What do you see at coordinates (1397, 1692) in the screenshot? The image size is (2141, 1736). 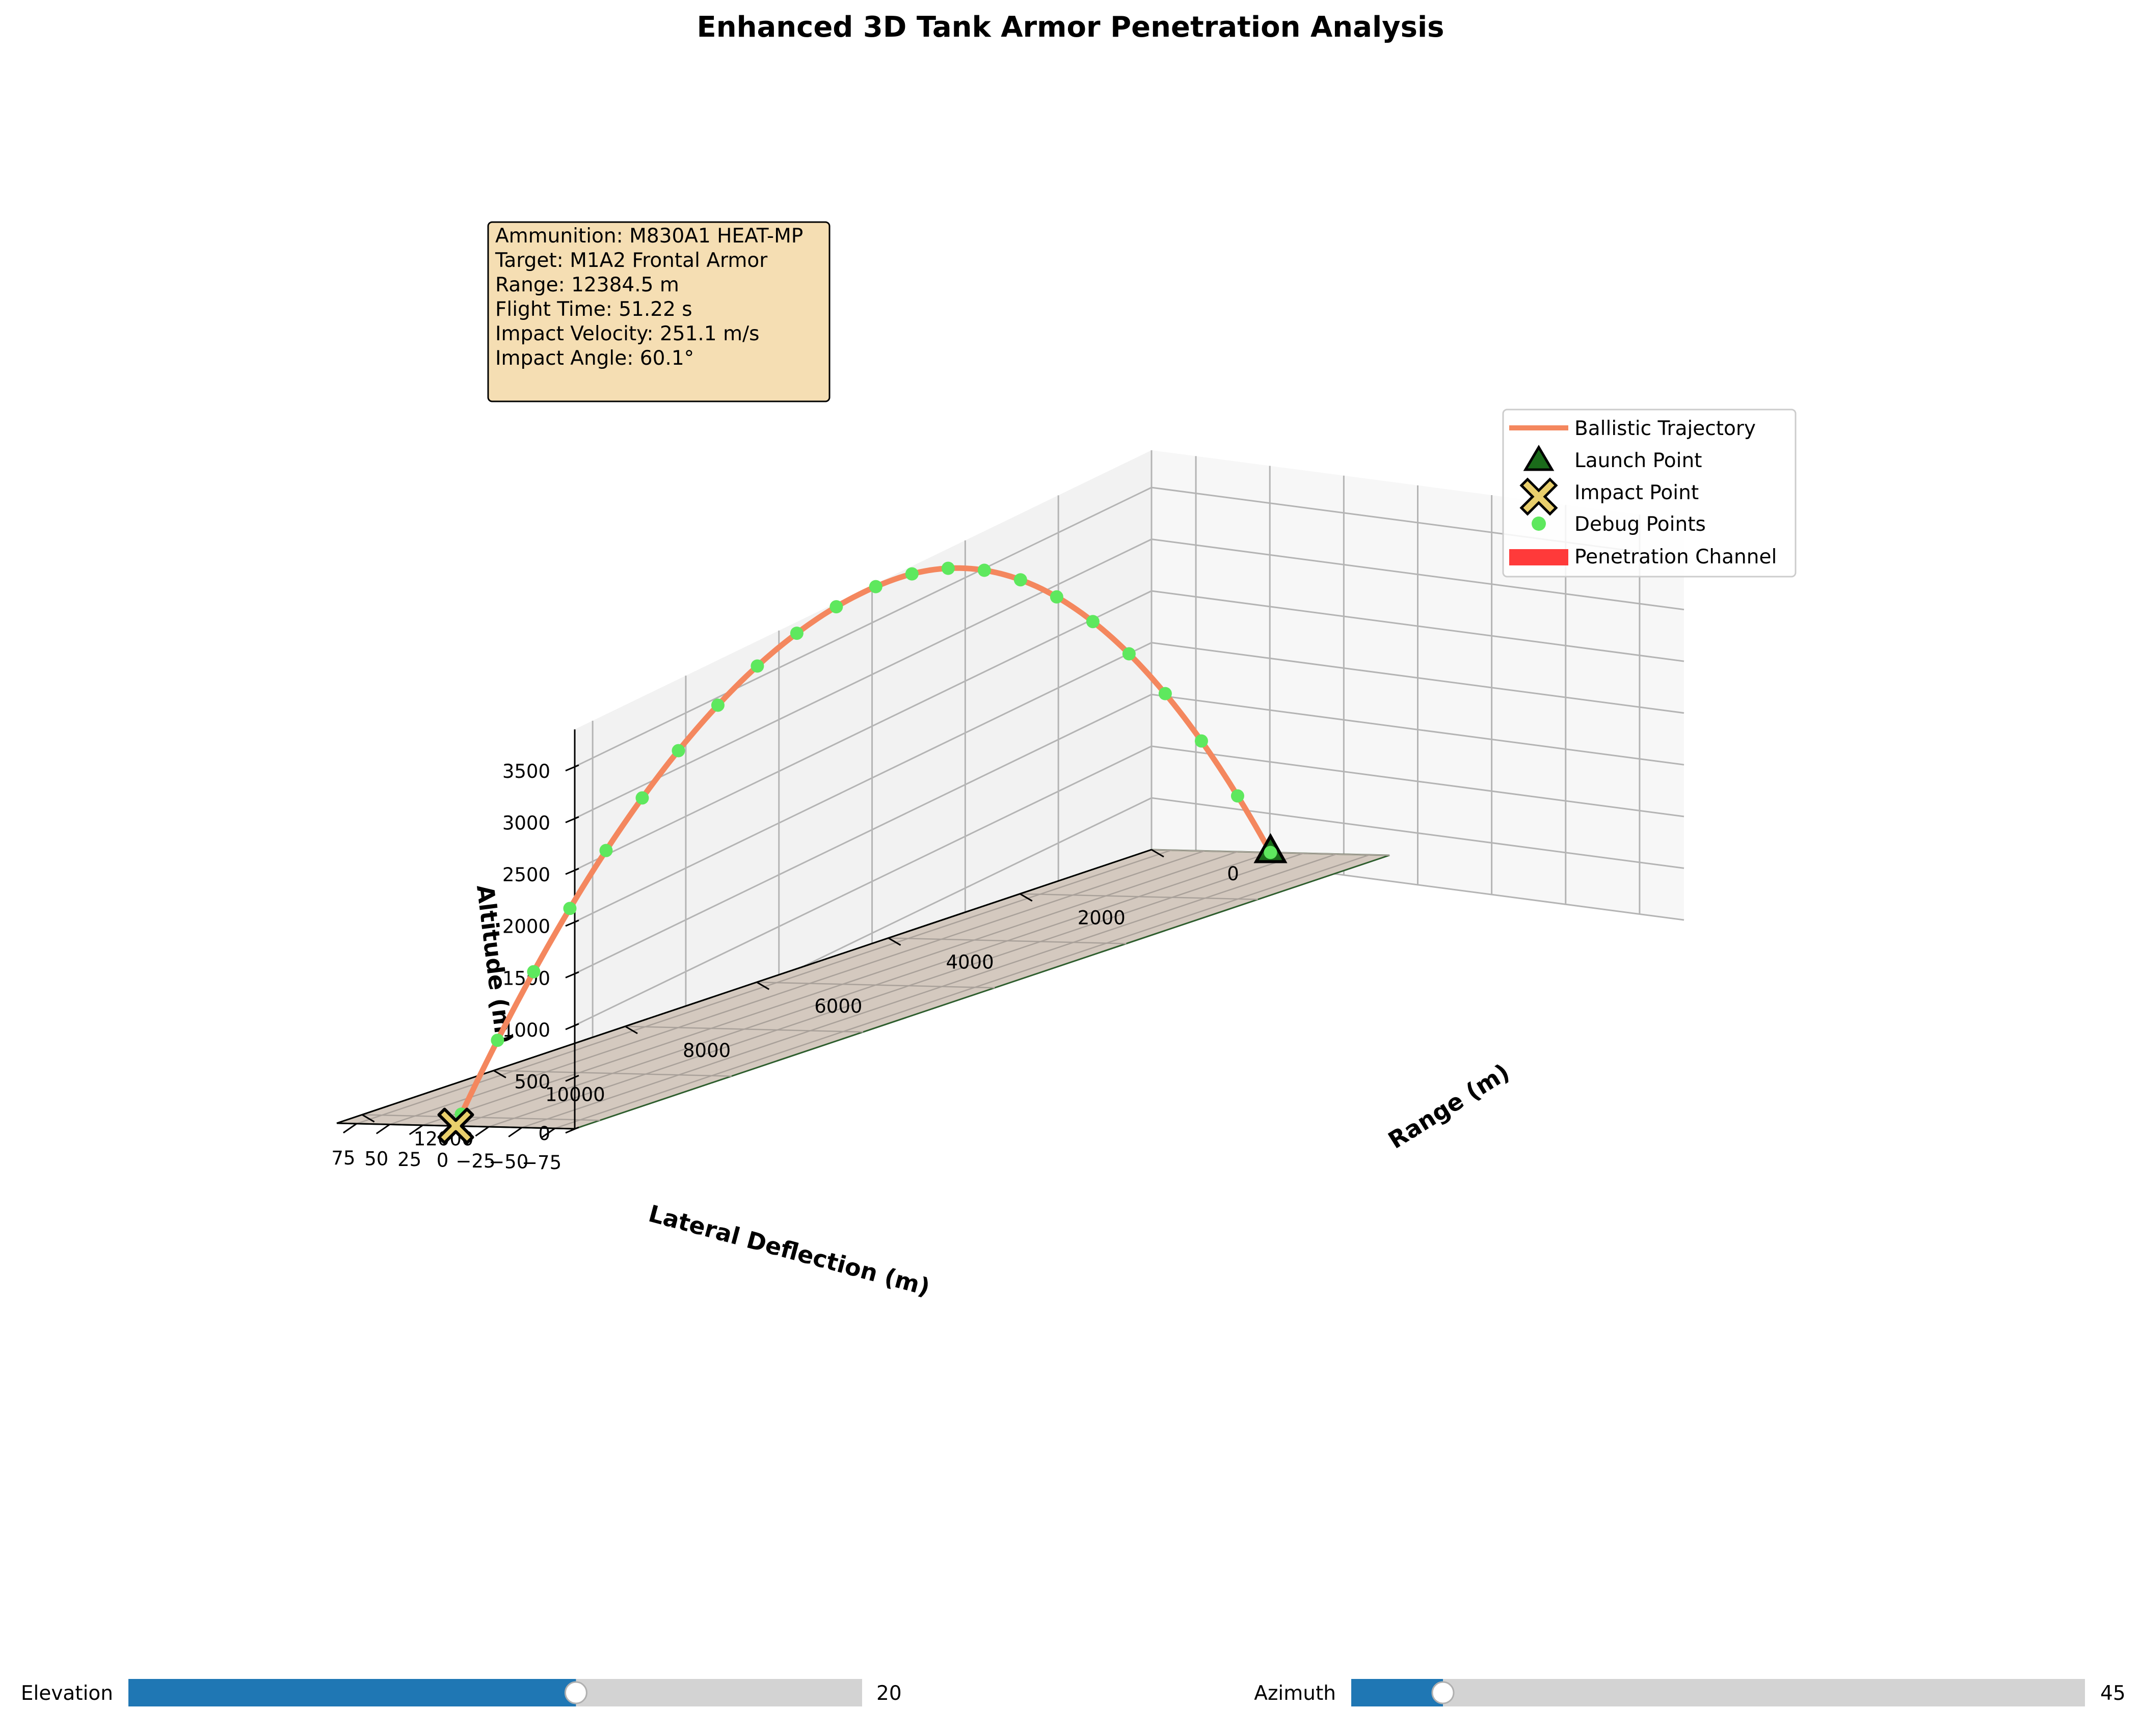 I see `azimuth-fill` at bounding box center [1397, 1692].